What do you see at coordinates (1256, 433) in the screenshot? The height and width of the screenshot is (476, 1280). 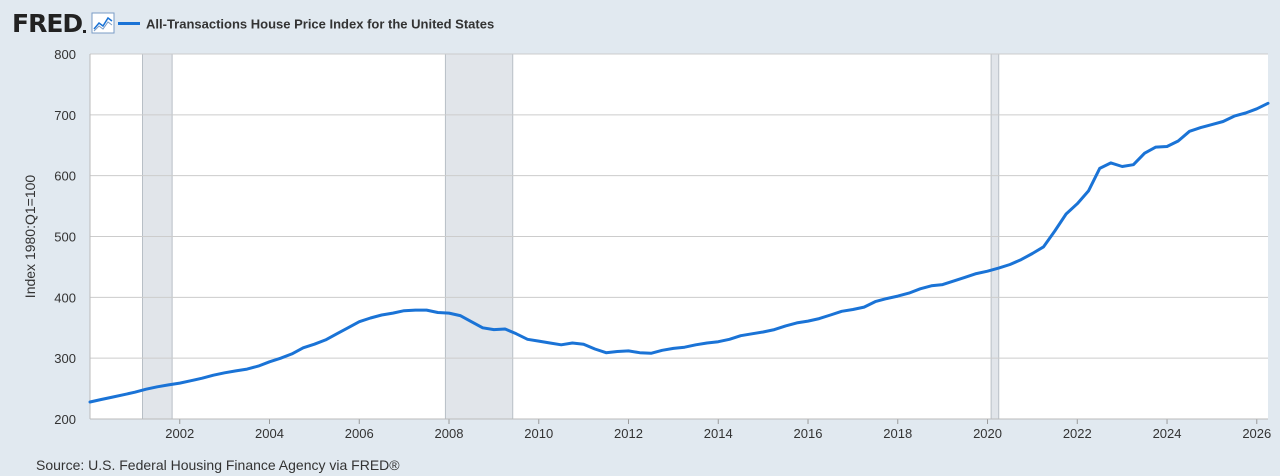 I see `x-tick-label: 2026` at bounding box center [1256, 433].